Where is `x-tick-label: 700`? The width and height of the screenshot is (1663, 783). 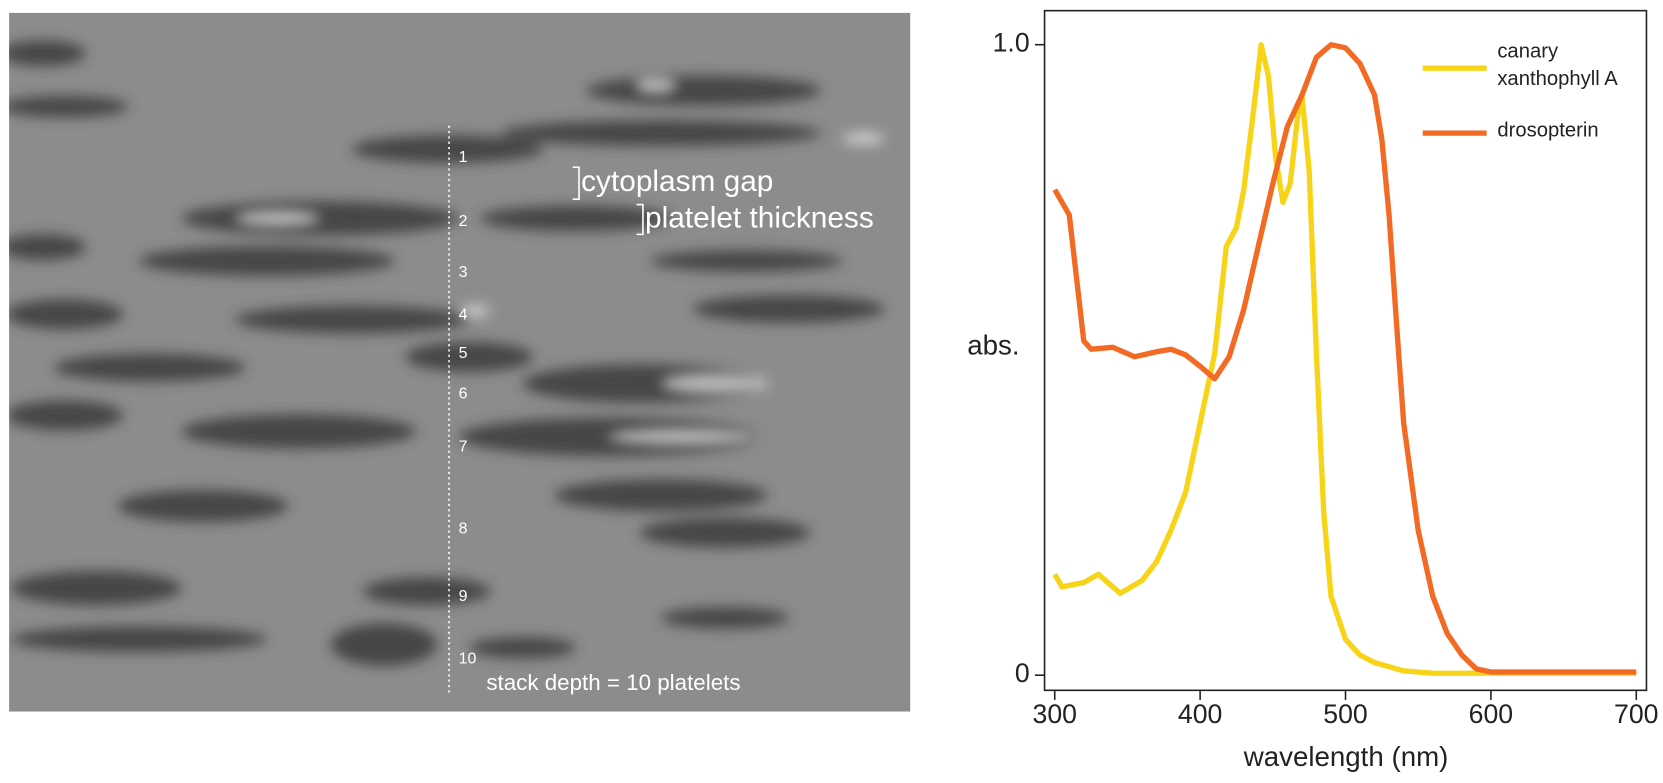 x-tick-label: 700 is located at coordinates (1636, 714).